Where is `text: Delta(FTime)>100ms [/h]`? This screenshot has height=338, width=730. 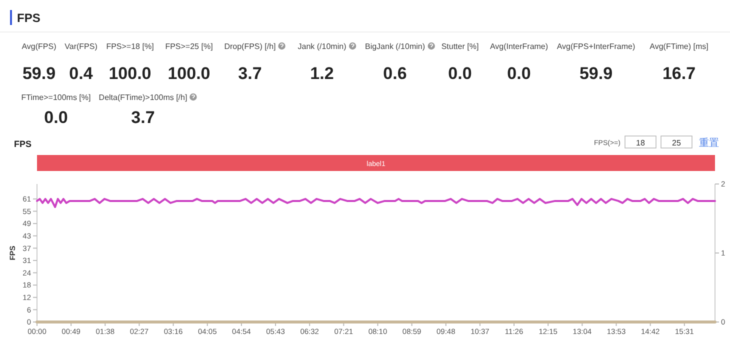 text: Delta(FTime)>100ms [/h] is located at coordinates (143, 97).